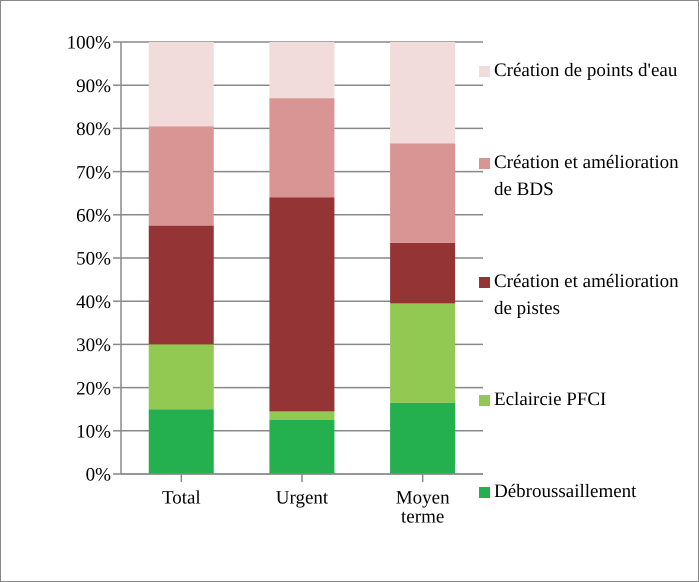 This screenshot has height=582, width=699. What do you see at coordinates (423, 507) in the screenshot?
I see `x-tick-label: Moyen terme` at bounding box center [423, 507].